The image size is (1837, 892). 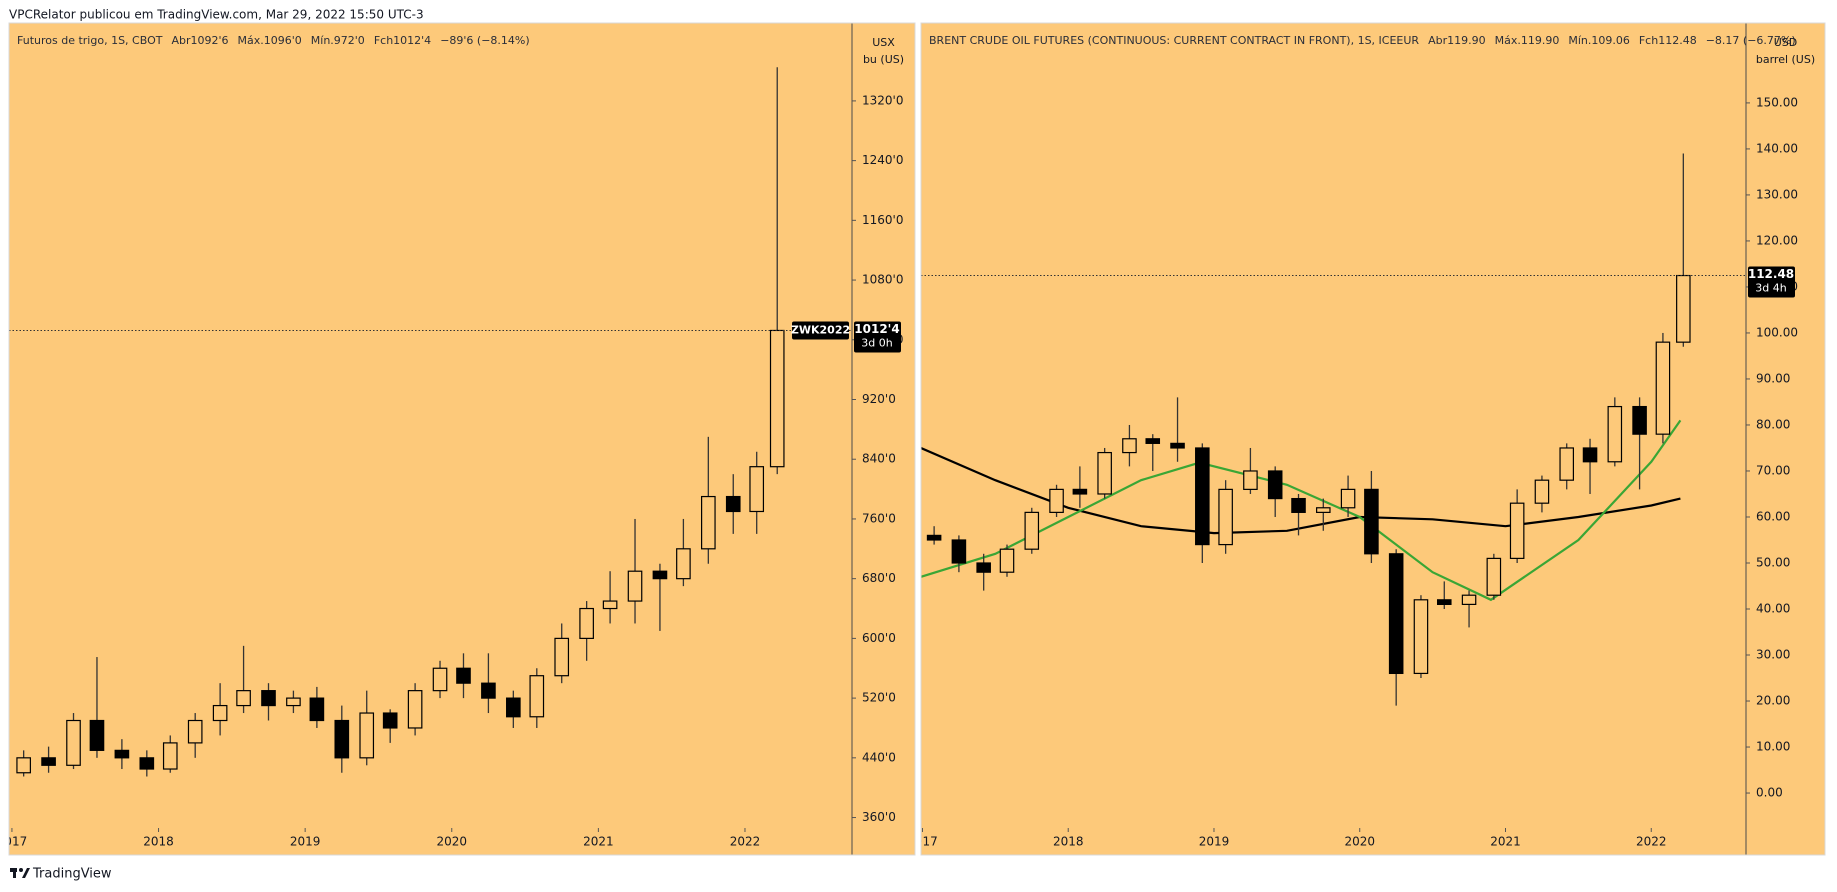 I want to click on legend-item: −89'6 (−8.14%), so click(x=484, y=40).